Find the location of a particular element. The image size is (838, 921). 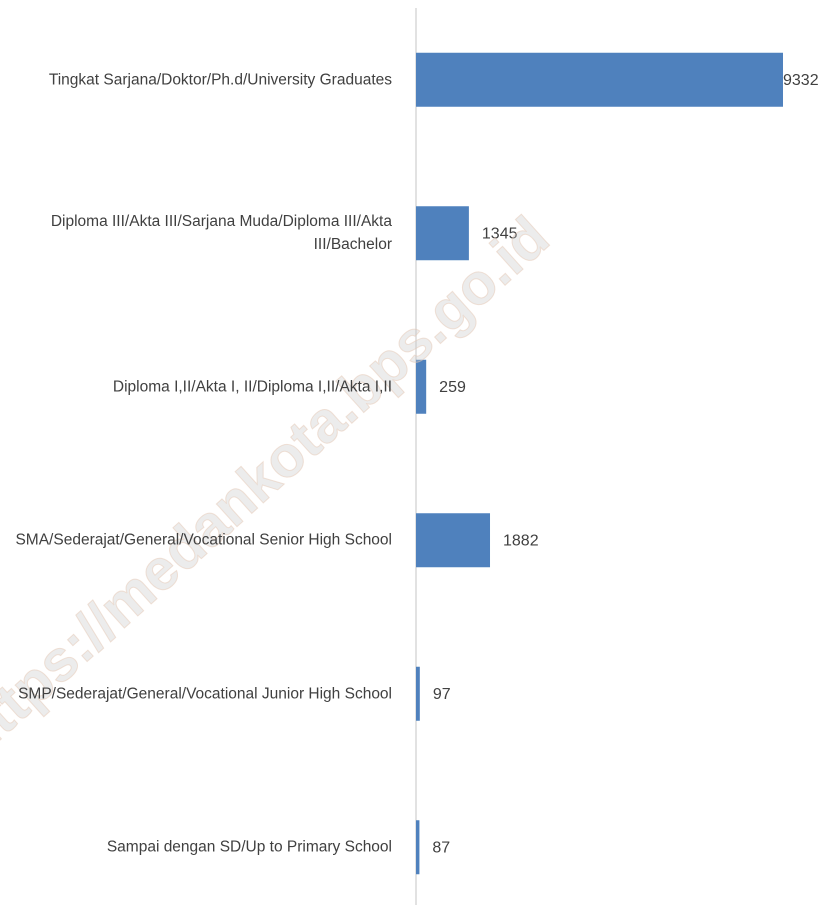

value-label: 97 is located at coordinates (442, 694).